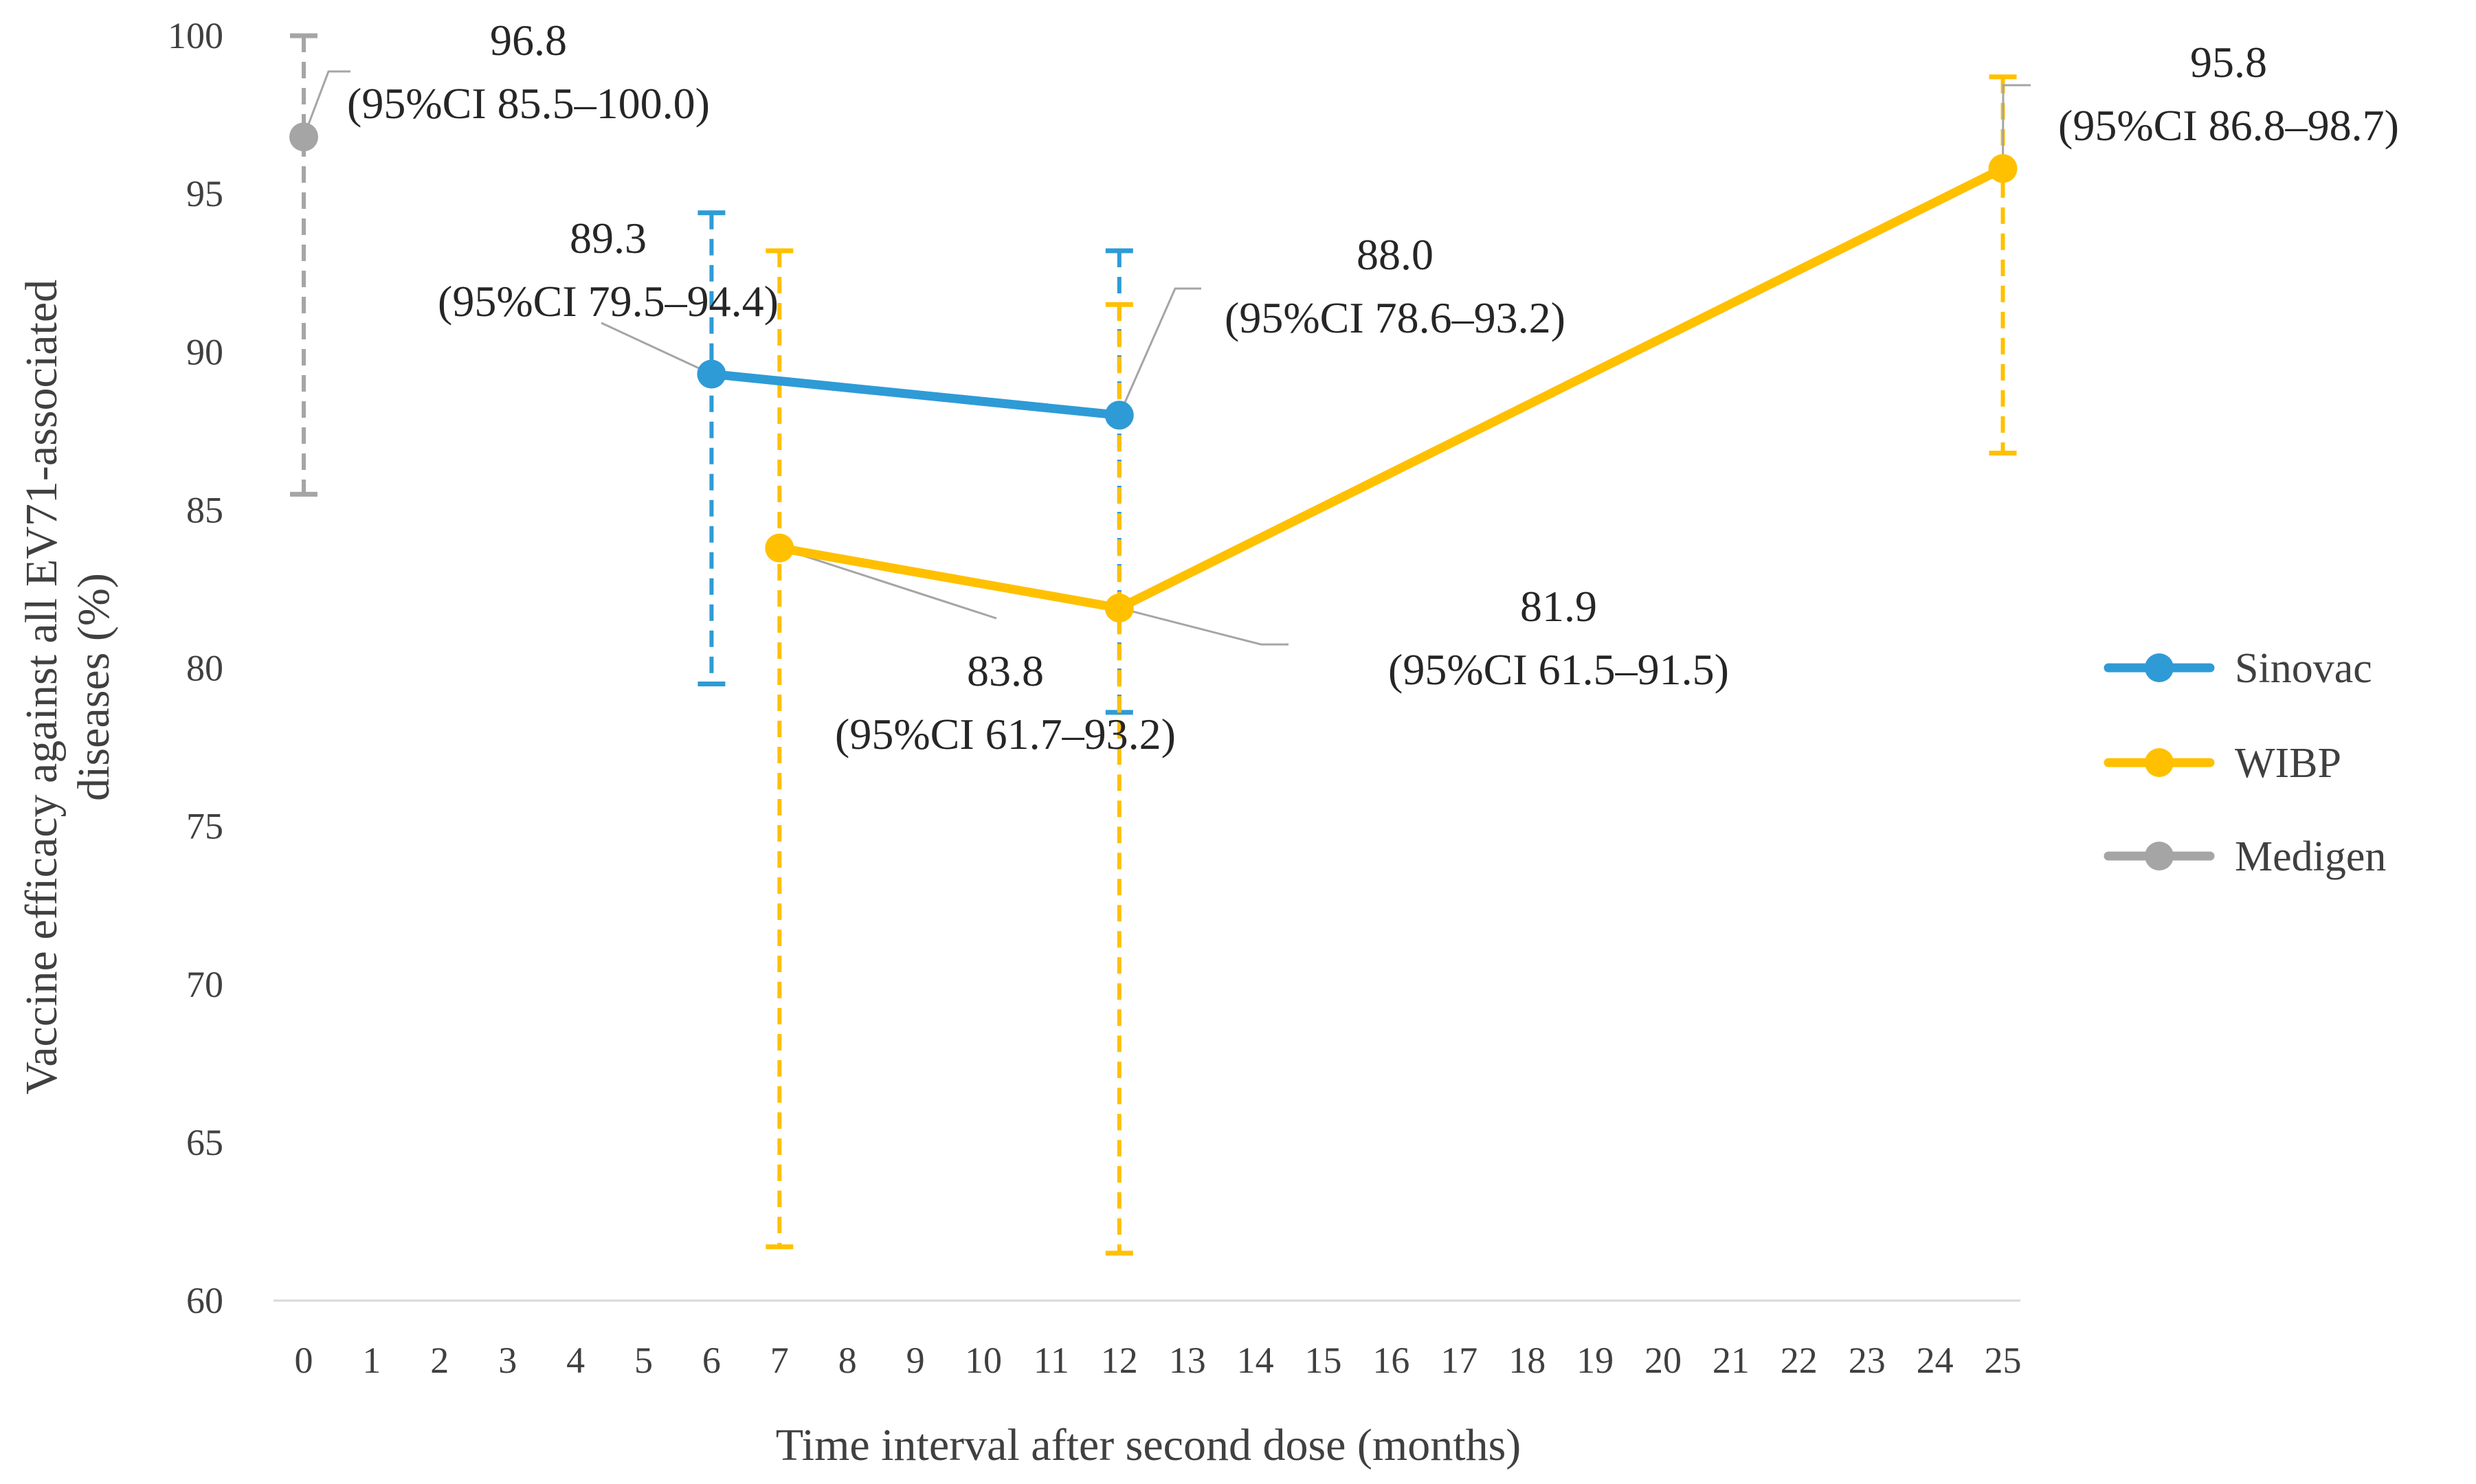 The height and width of the screenshot is (1484, 2476). I want to click on annotation-value: 96.8, so click(528, 40).